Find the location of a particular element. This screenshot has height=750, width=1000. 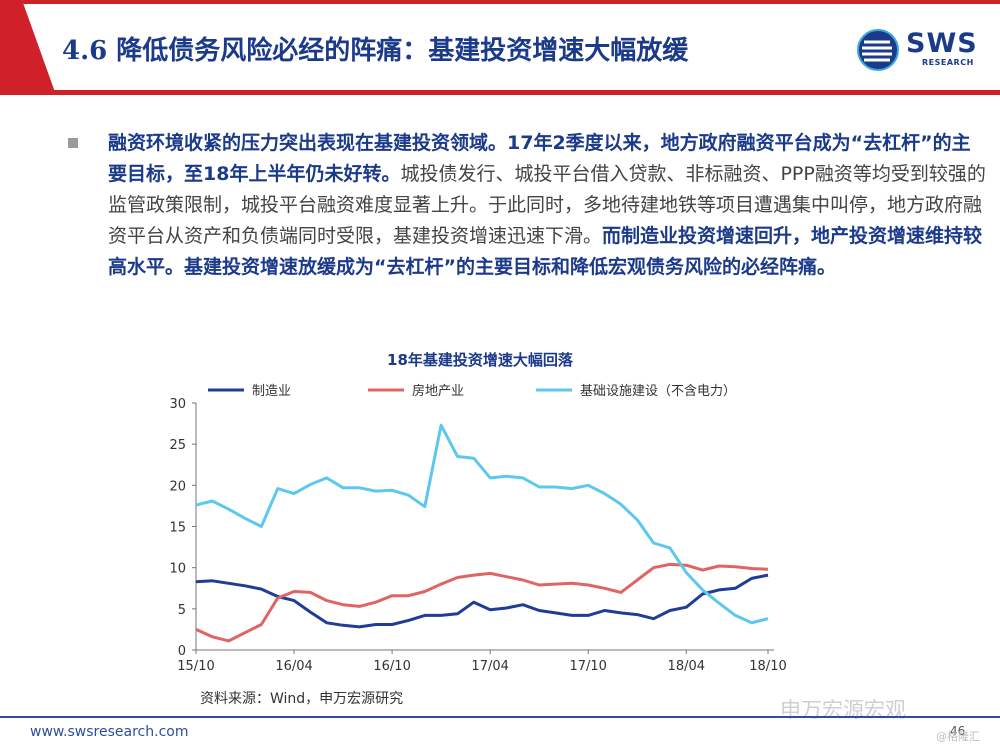

y-tick-label: 25 is located at coordinates (177, 445).